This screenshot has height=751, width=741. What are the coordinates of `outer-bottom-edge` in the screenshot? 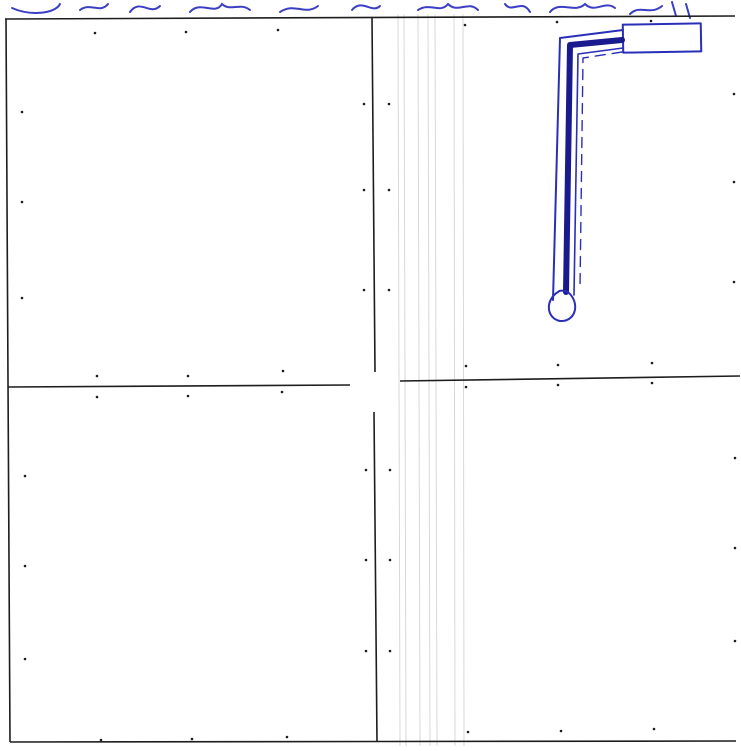 It's located at (373, 741).